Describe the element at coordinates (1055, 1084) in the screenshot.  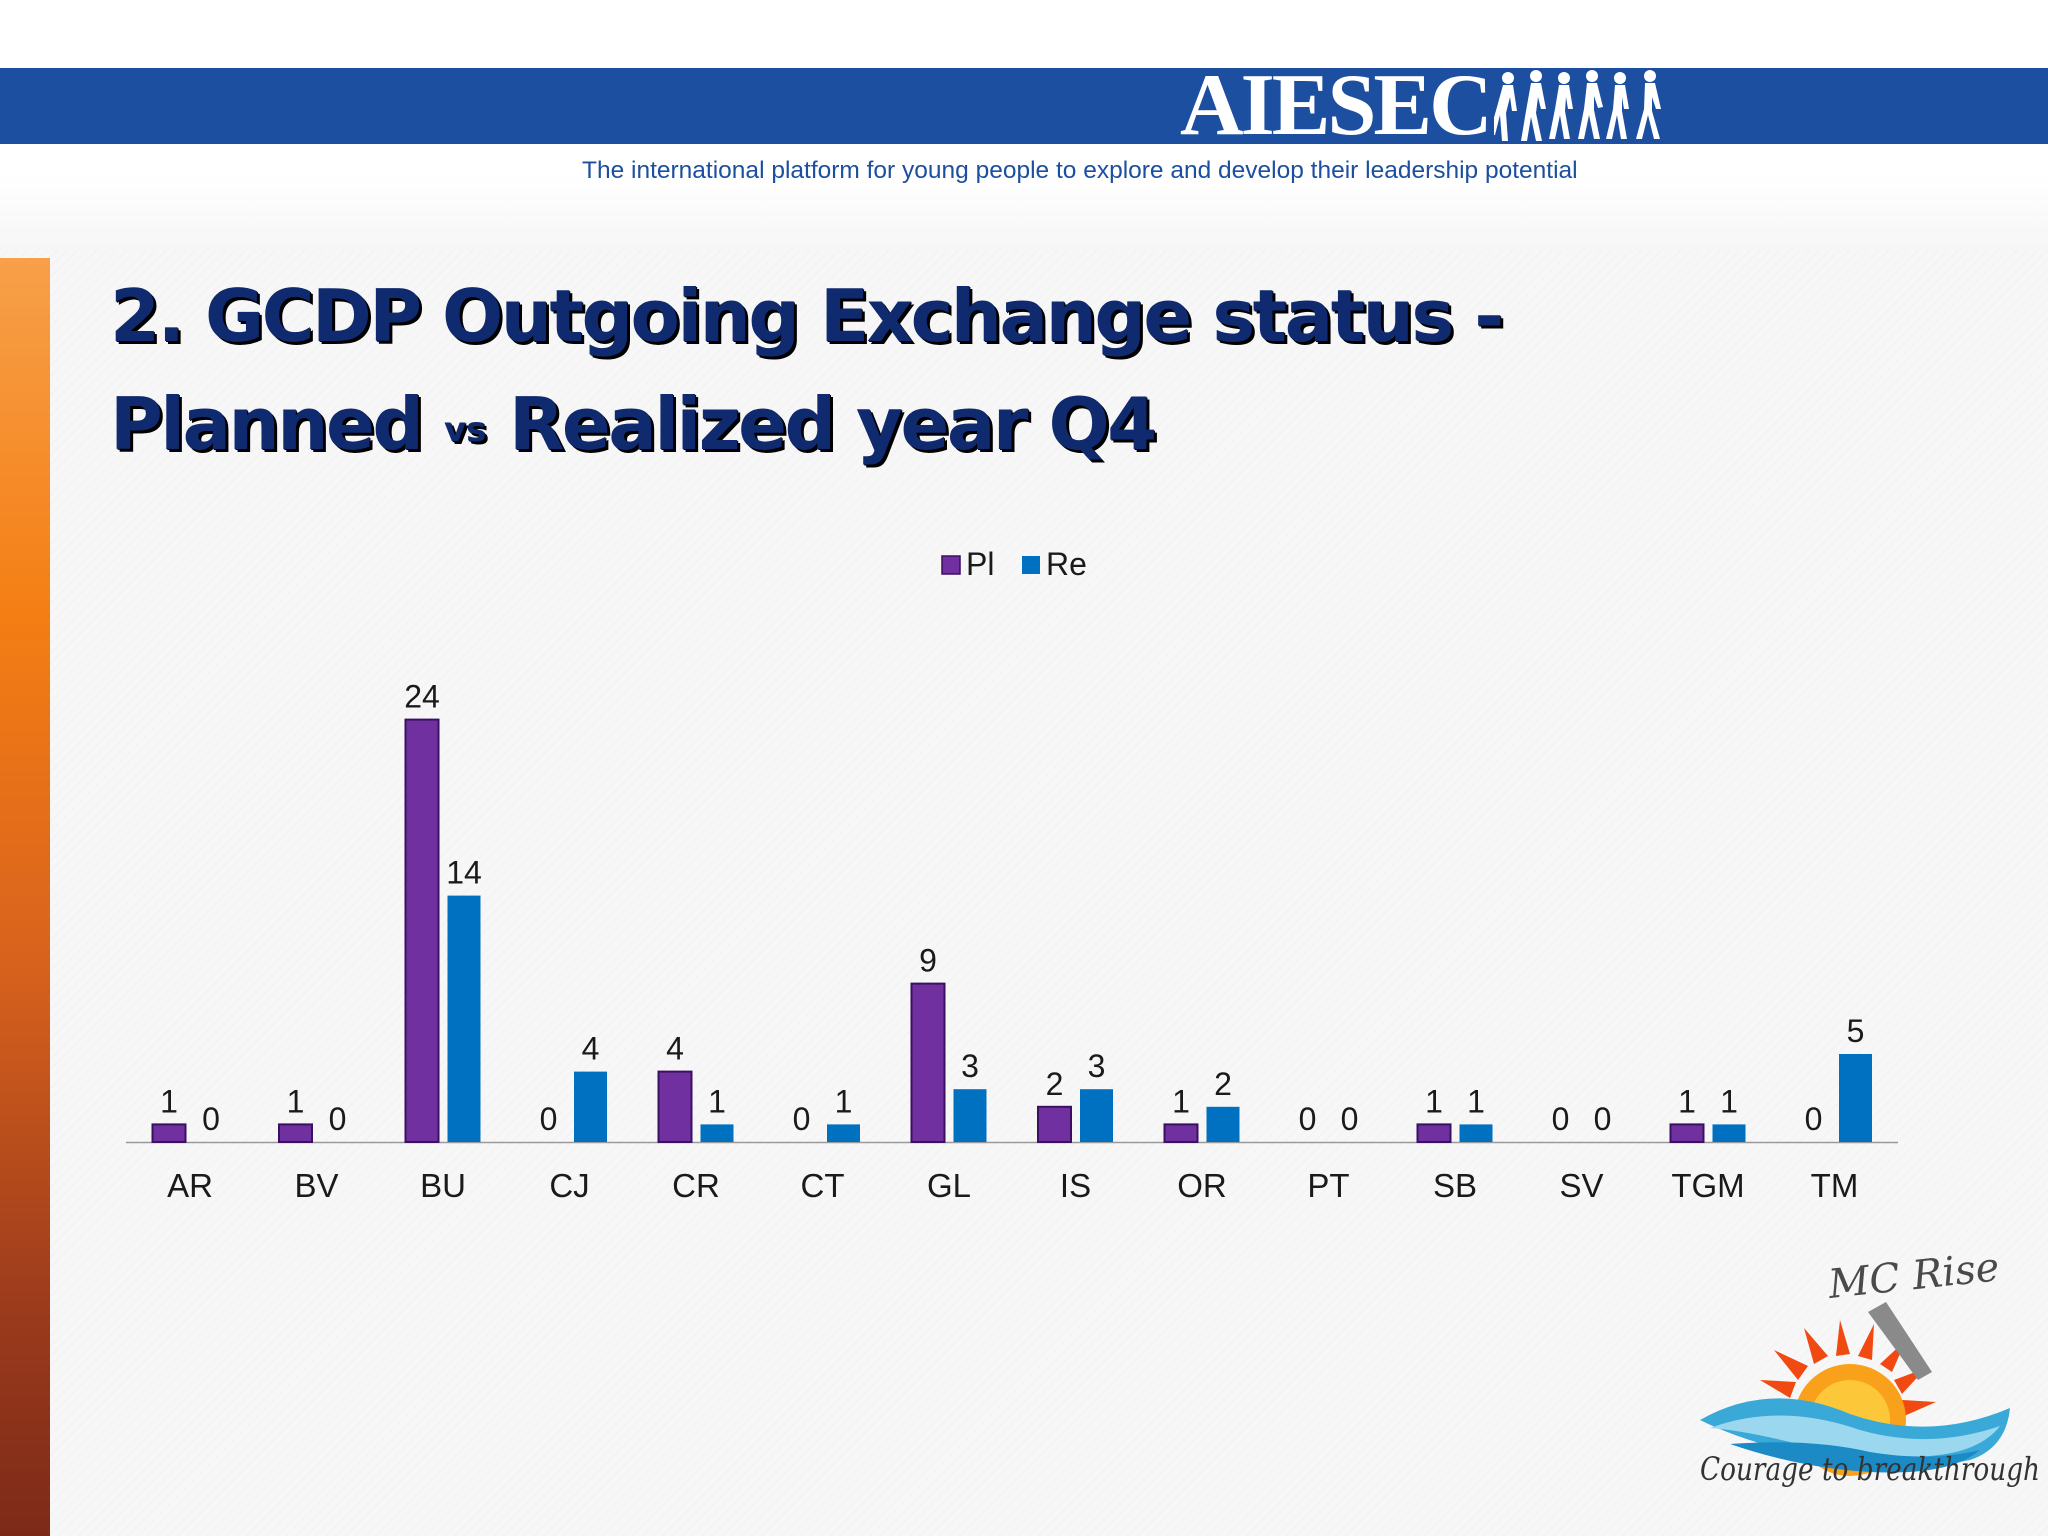
I see `data-label-pl-is: 2` at that location.